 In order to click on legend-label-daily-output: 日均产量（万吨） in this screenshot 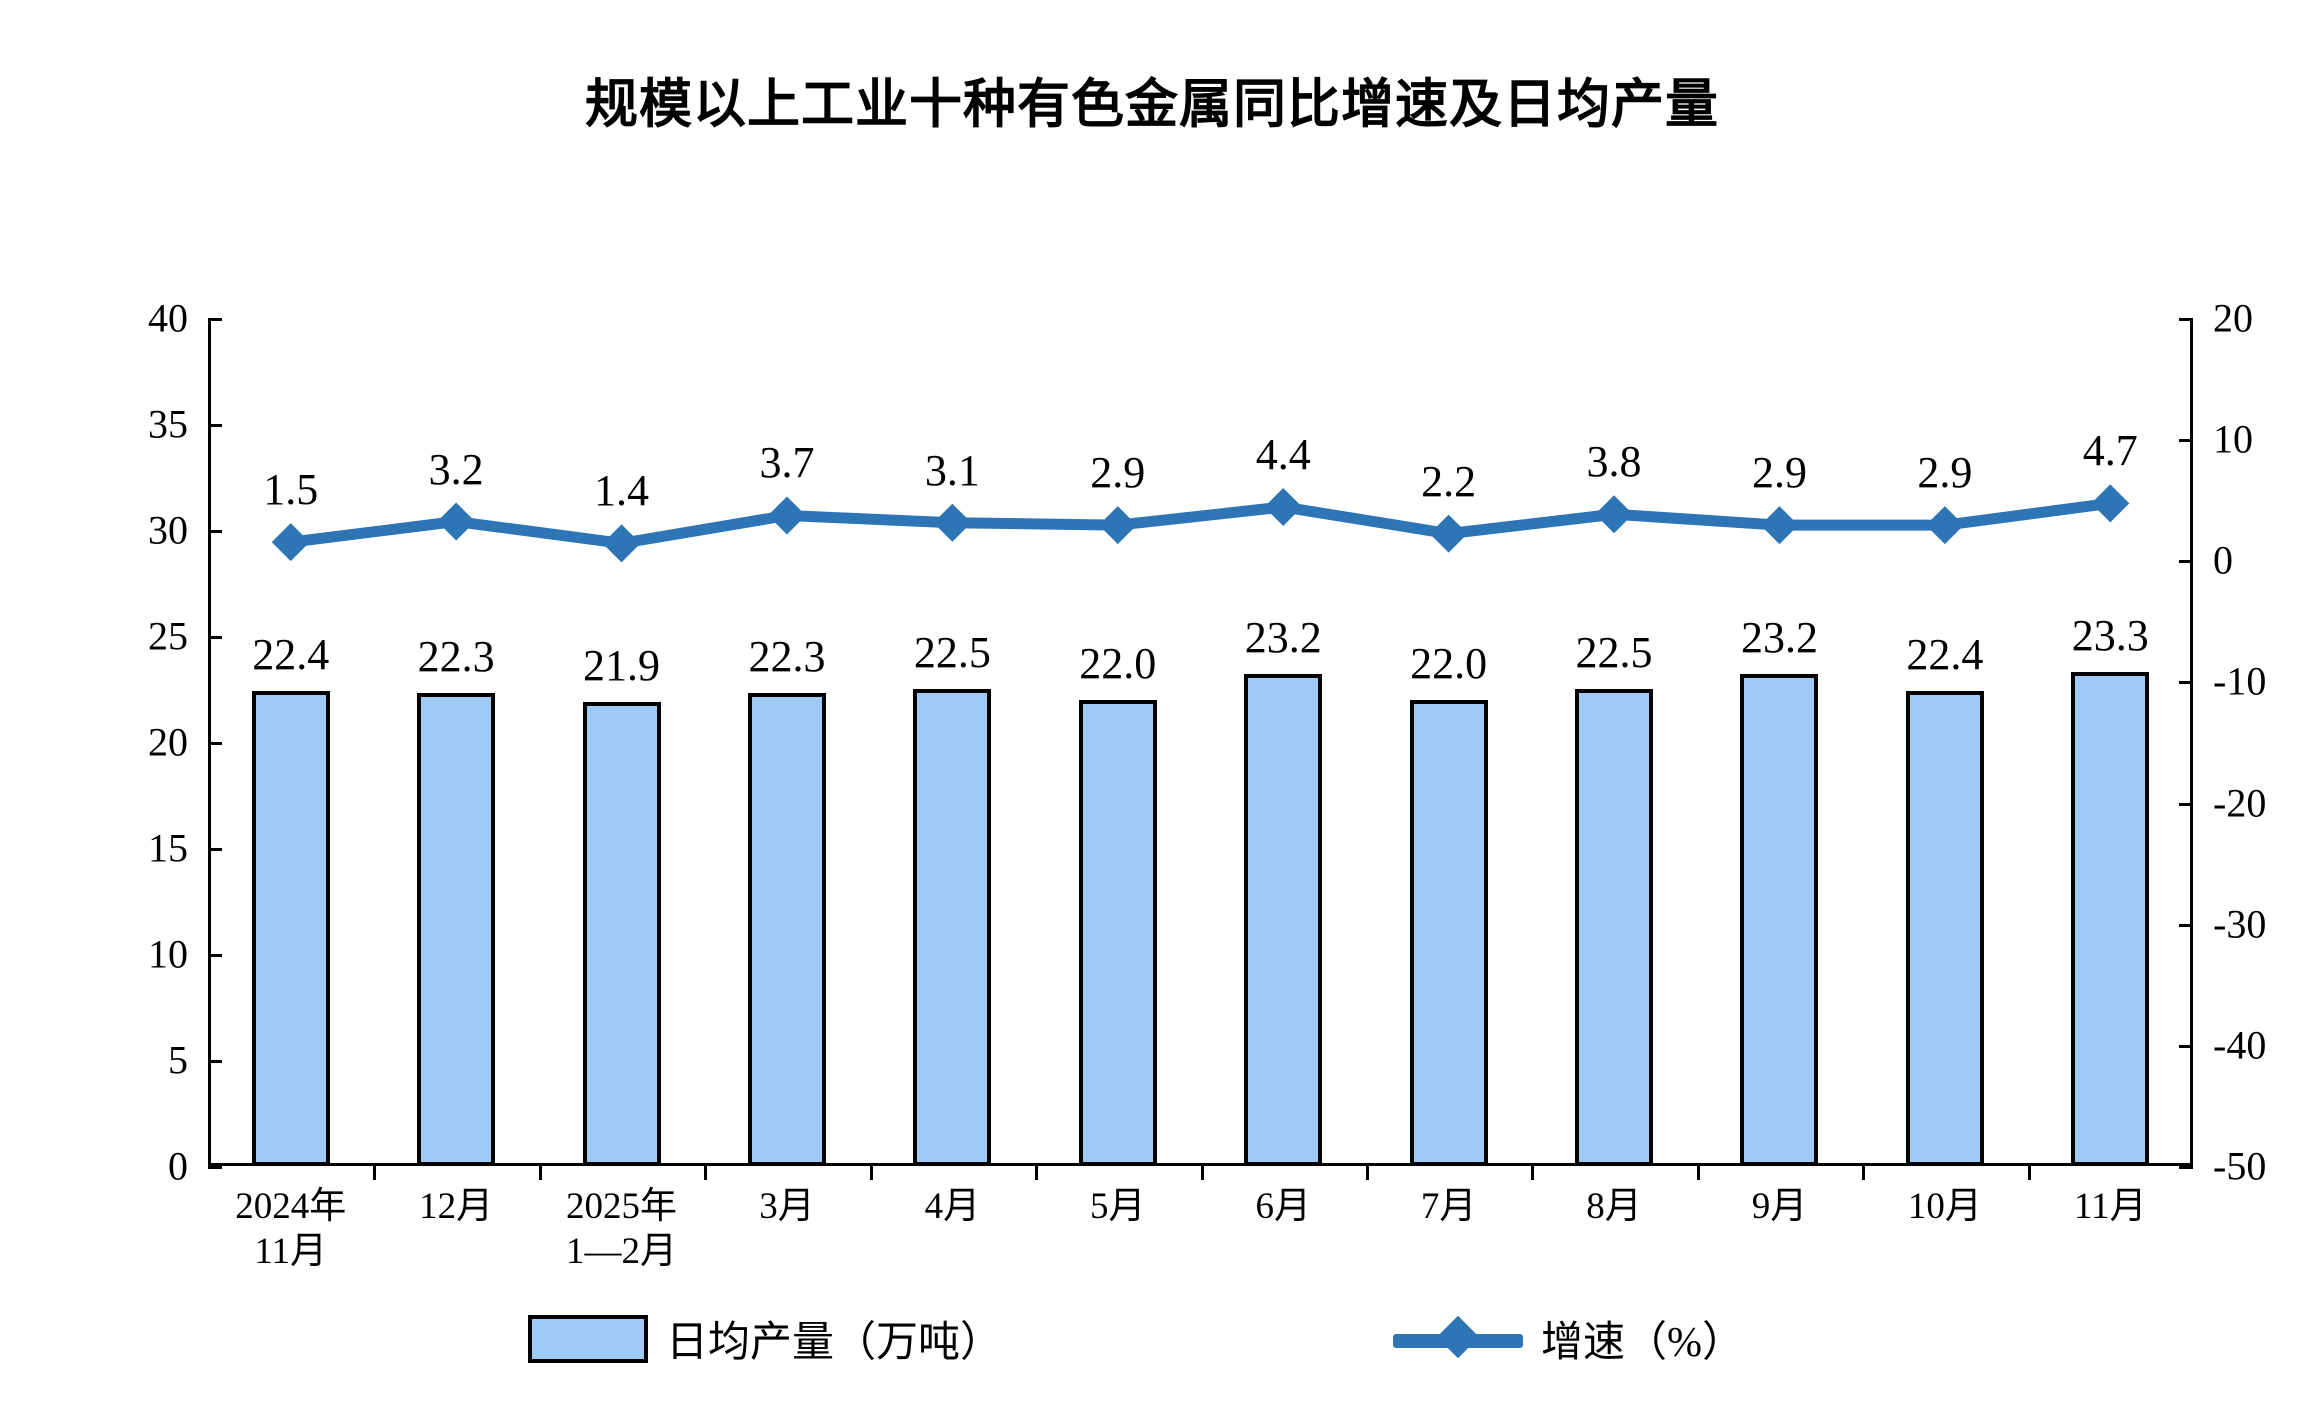, I will do `click(834, 1343)`.